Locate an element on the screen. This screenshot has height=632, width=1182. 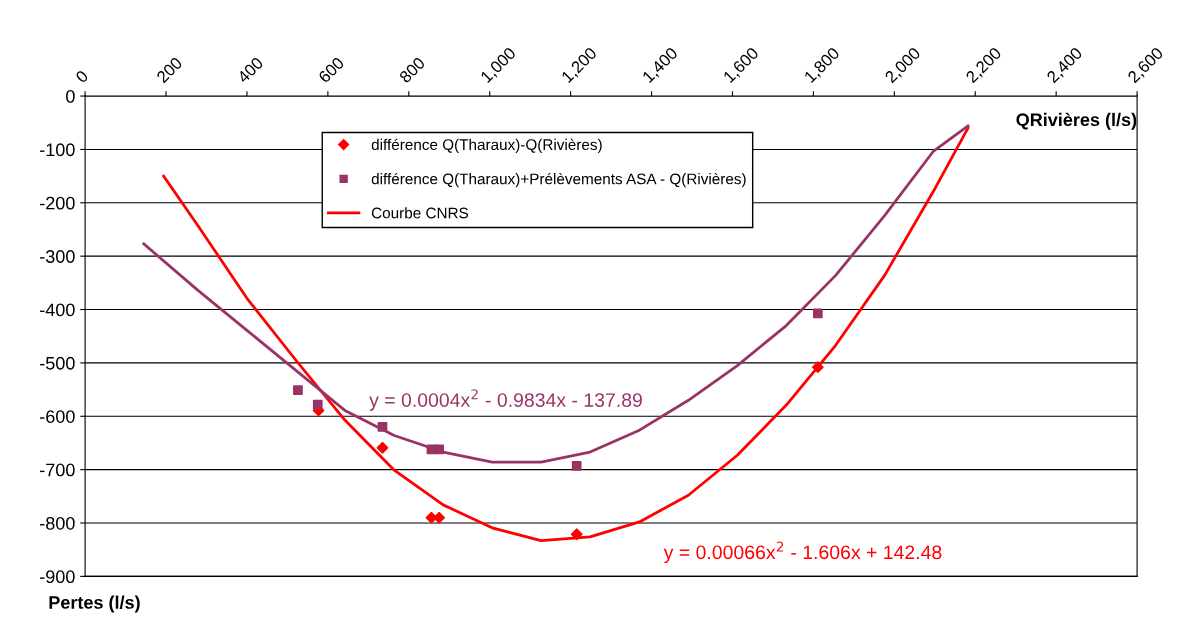
x-tick-label: 0 is located at coordinates (81, 76).